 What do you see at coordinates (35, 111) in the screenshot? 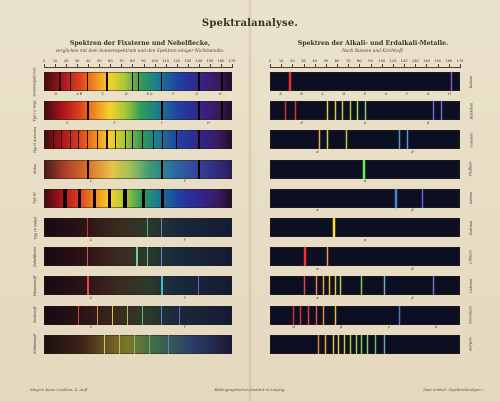
I see `spectrum-label-text: Typ I a Vega` at bounding box center [35, 111].